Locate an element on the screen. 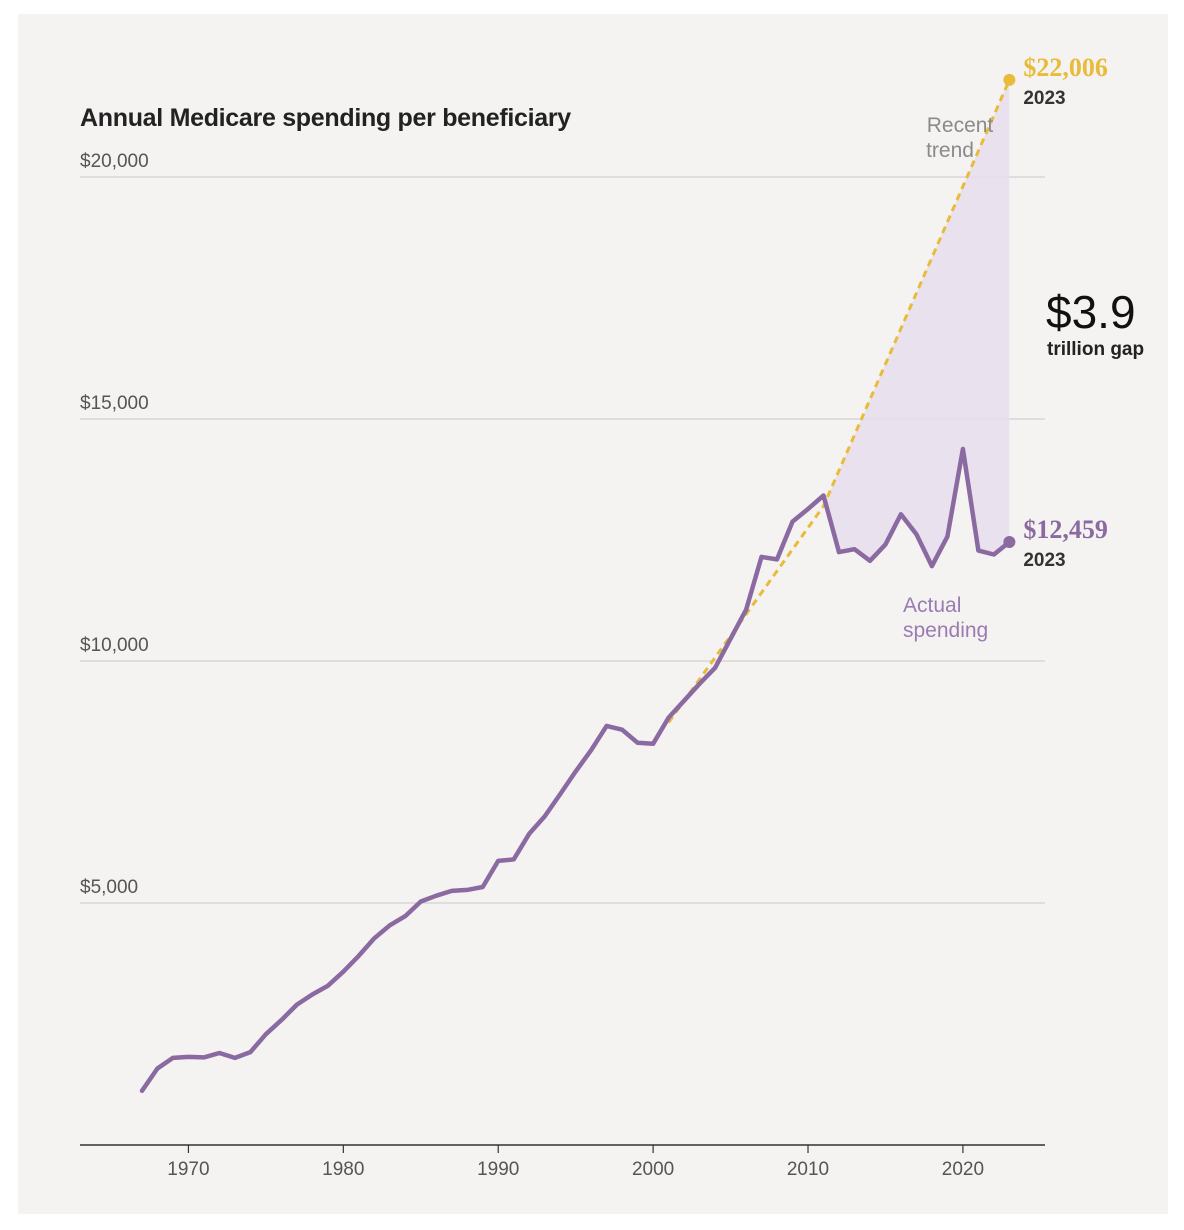 The width and height of the screenshot is (1184, 1230). trend-end-value: $22,006 is located at coordinates (1065, 67).